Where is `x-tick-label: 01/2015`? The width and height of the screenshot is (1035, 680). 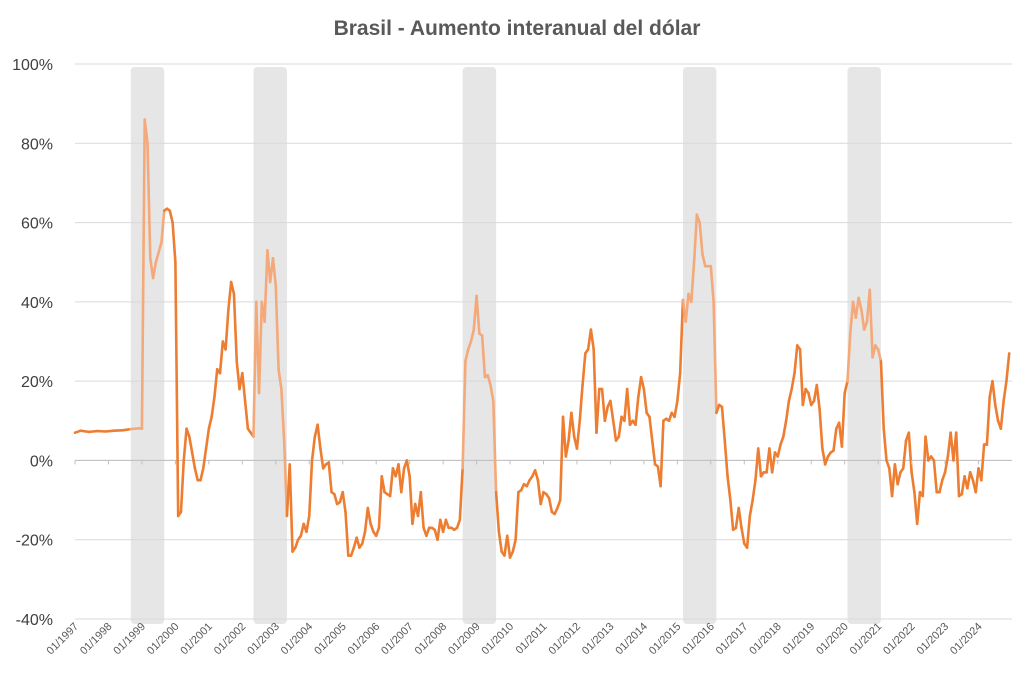 x-tick-label: 01/2015 is located at coordinates (665, 639).